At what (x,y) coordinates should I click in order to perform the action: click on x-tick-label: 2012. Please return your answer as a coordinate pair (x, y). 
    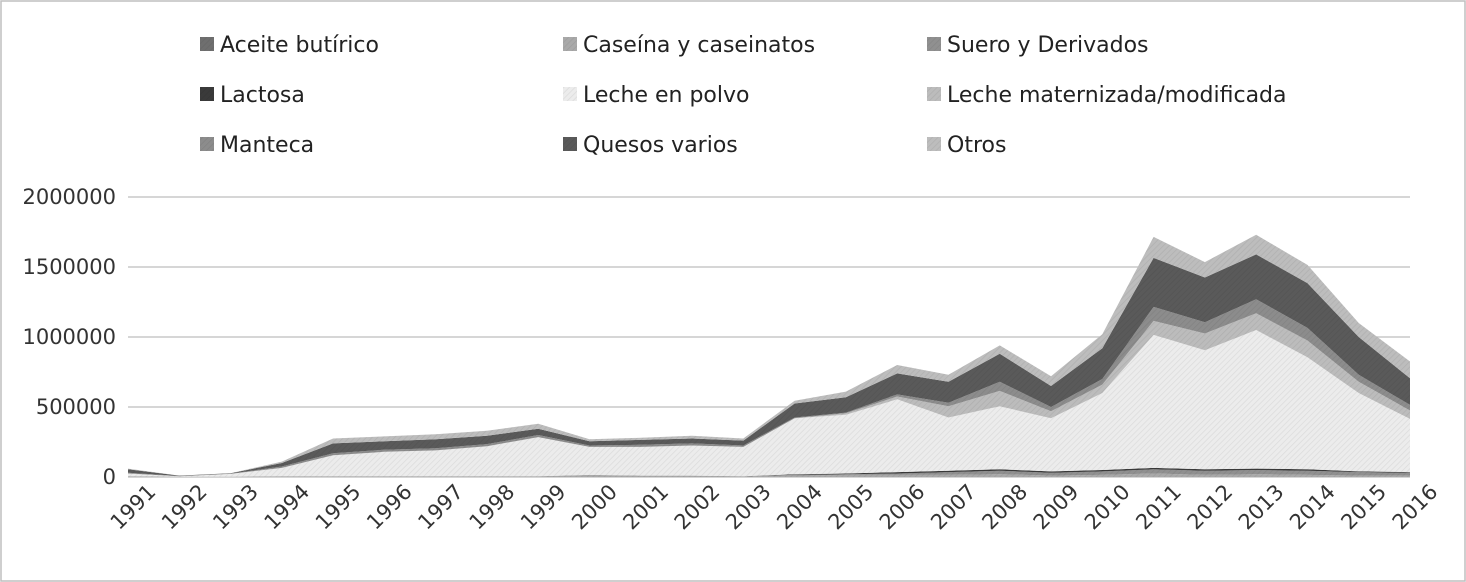
    Looking at the image, I should click on (1210, 507).